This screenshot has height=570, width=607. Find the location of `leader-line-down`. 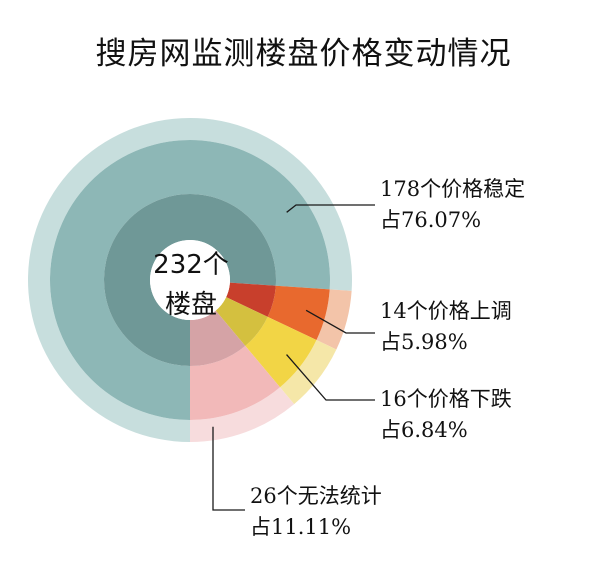

leader-line-down is located at coordinates (330, 377).